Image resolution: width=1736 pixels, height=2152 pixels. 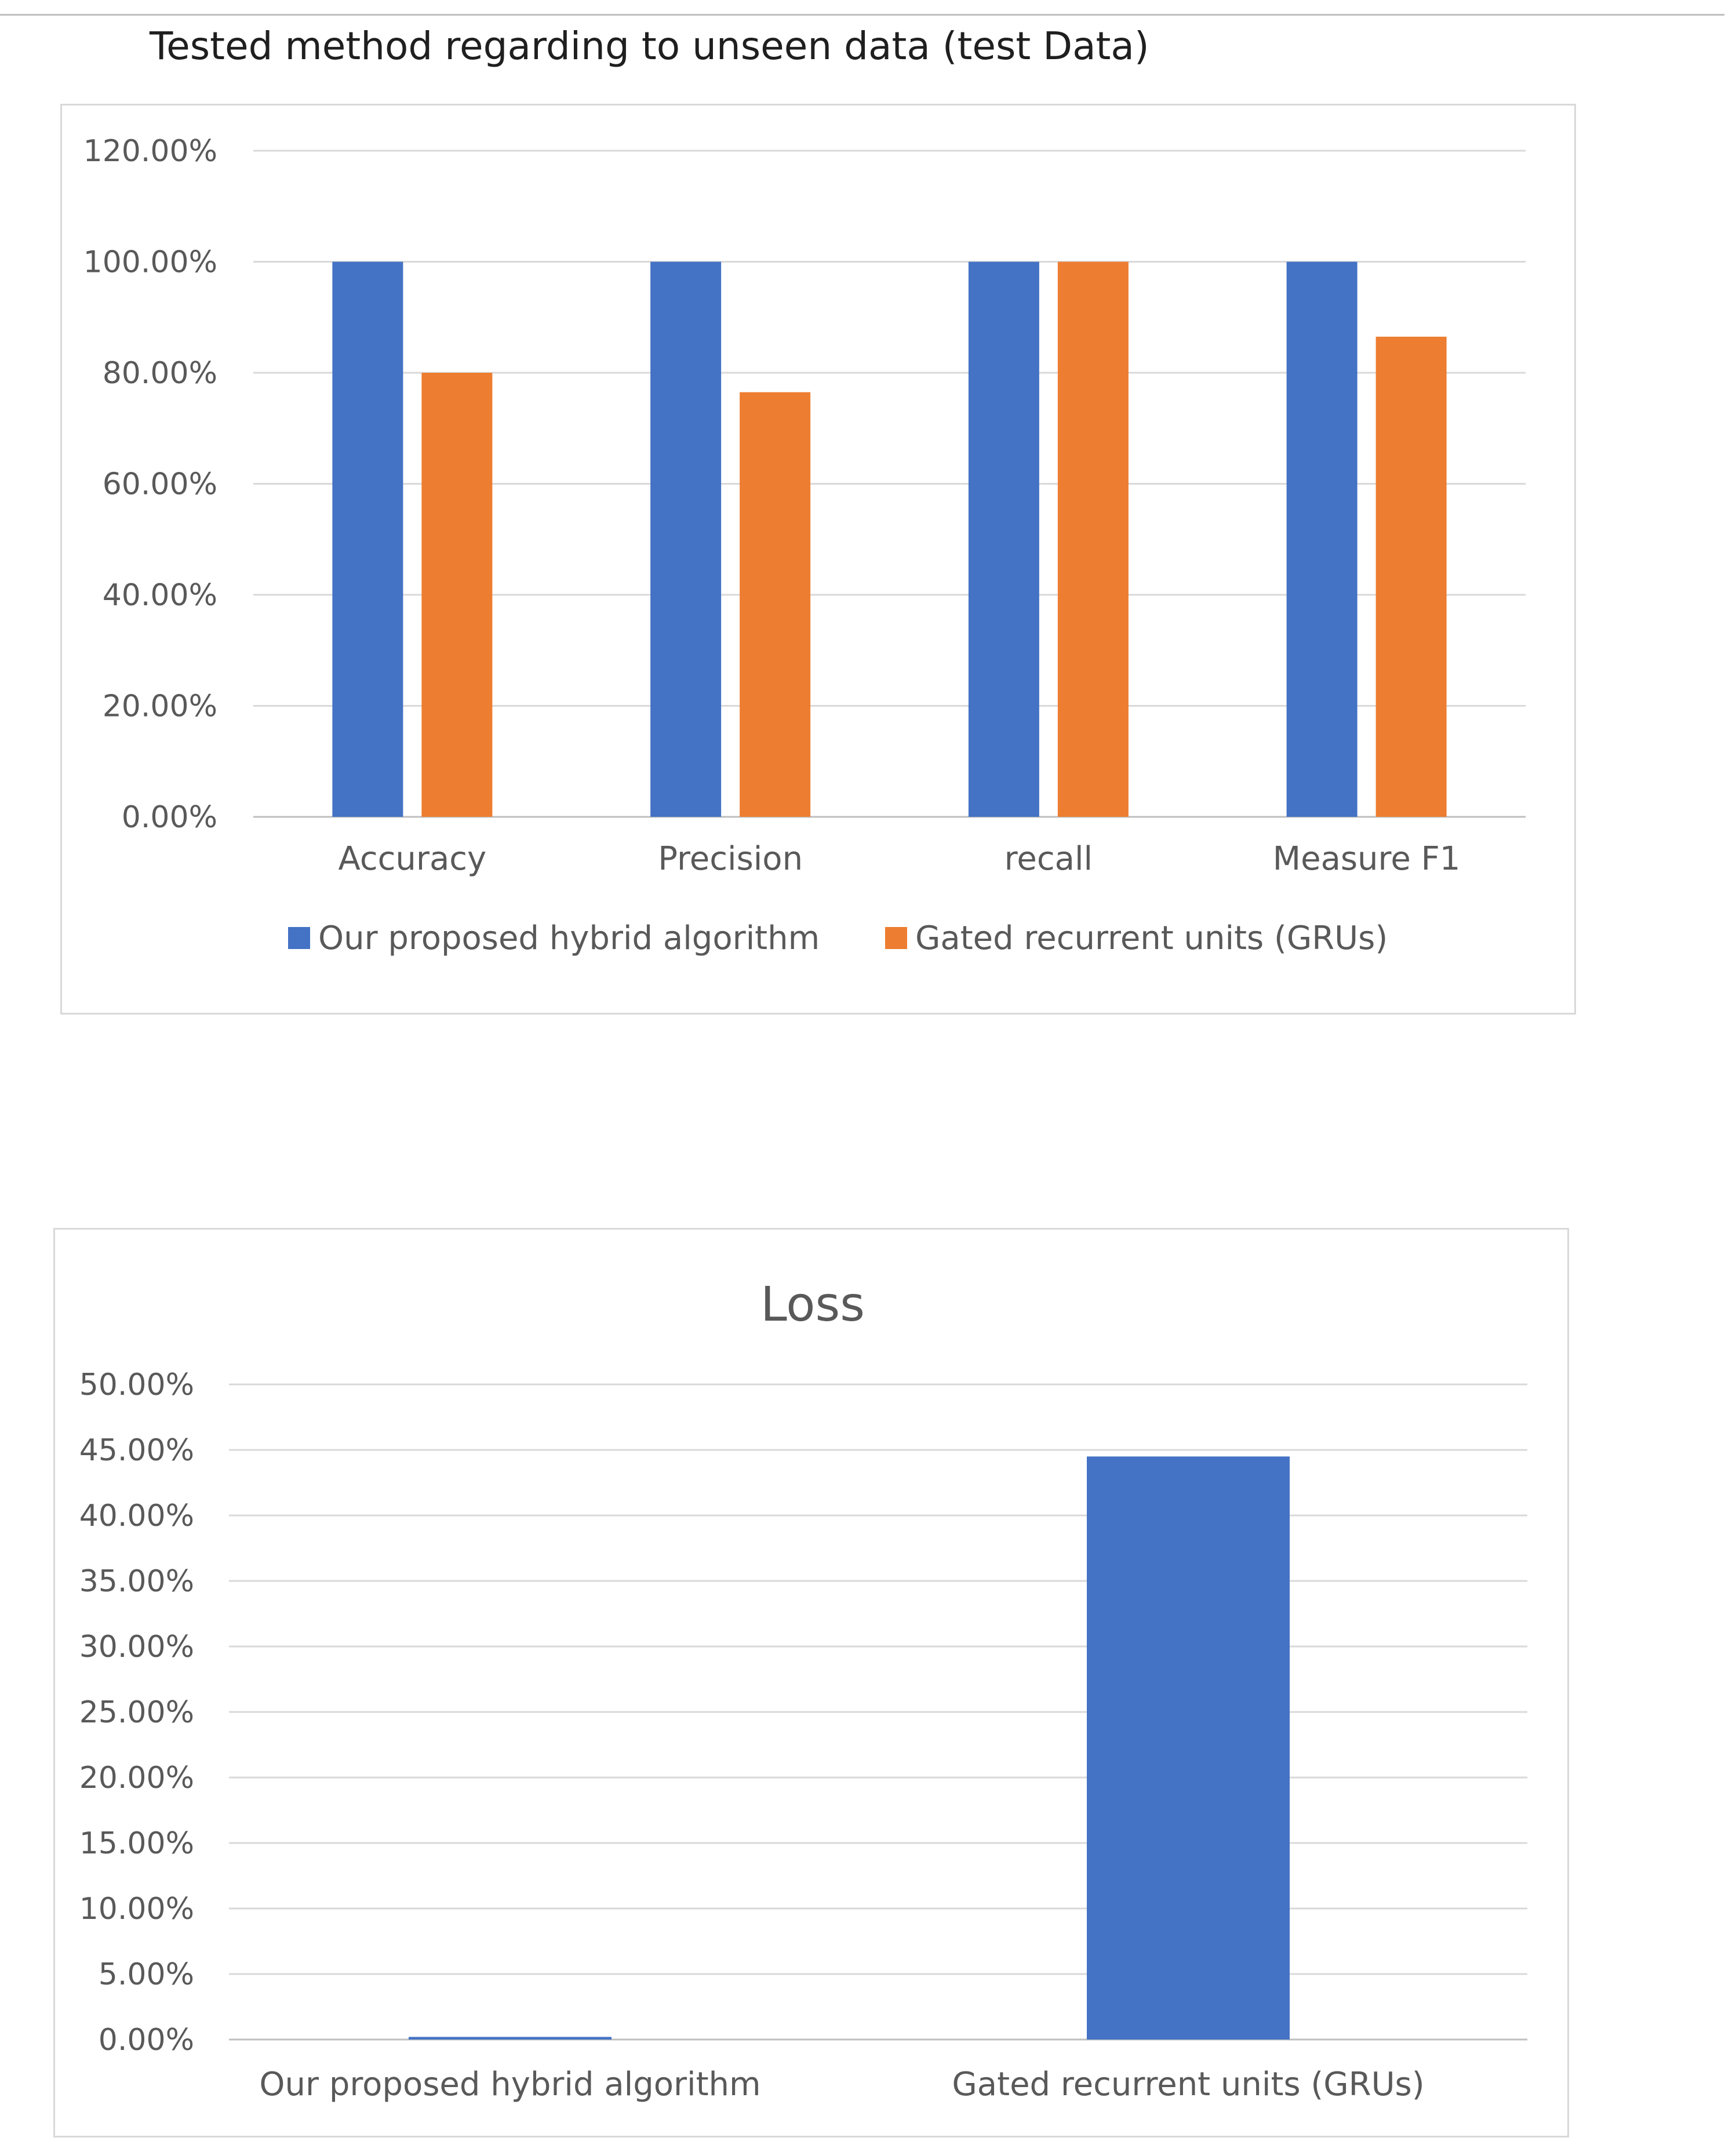 What do you see at coordinates (569, 938) in the screenshot?
I see `legend-label: Our proposed hybrid algorithm` at bounding box center [569, 938].